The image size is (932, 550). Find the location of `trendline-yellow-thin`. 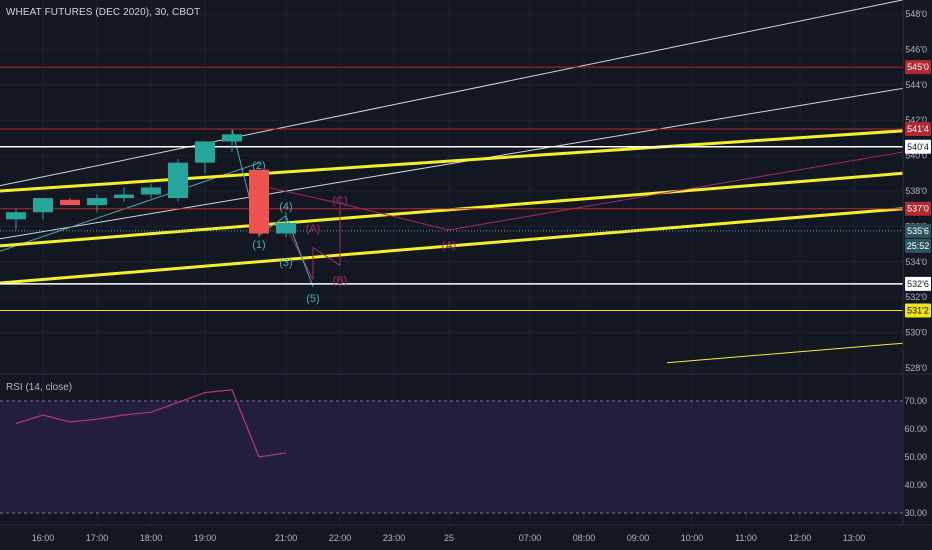

trendline-yellow-thin is located at coordinates (785, 353).